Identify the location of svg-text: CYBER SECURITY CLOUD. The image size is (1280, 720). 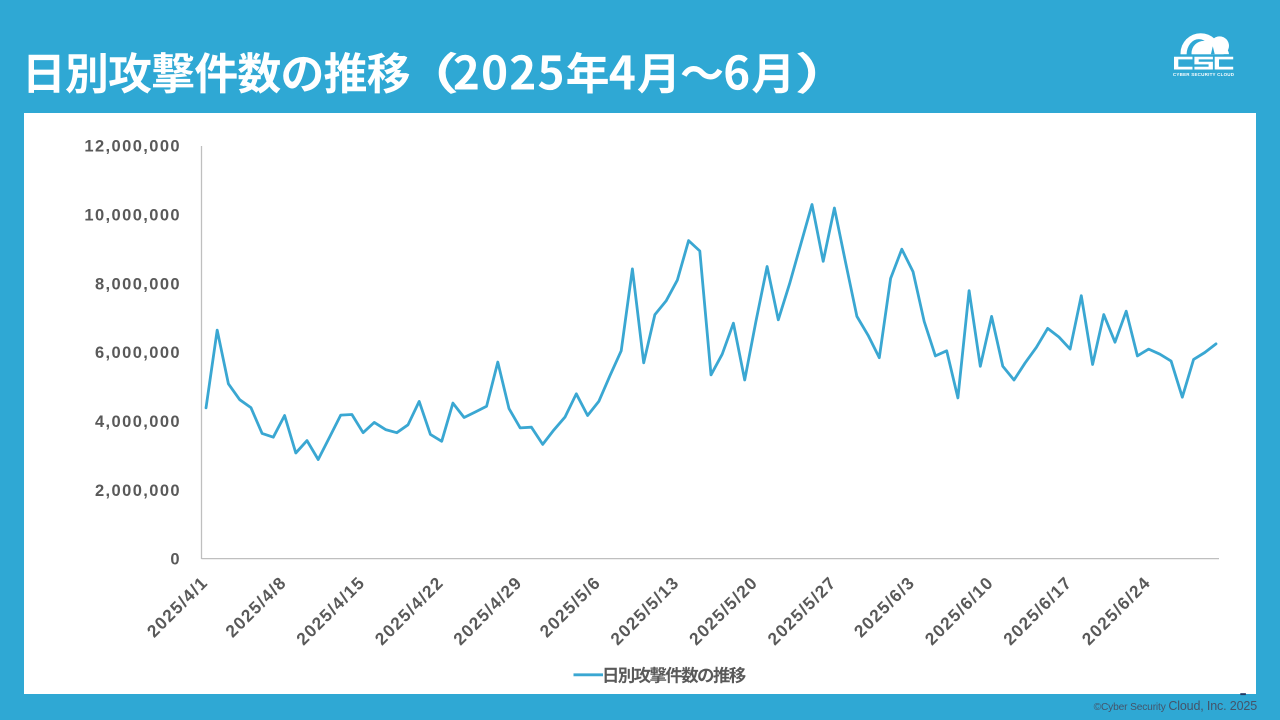
(1204, 74).